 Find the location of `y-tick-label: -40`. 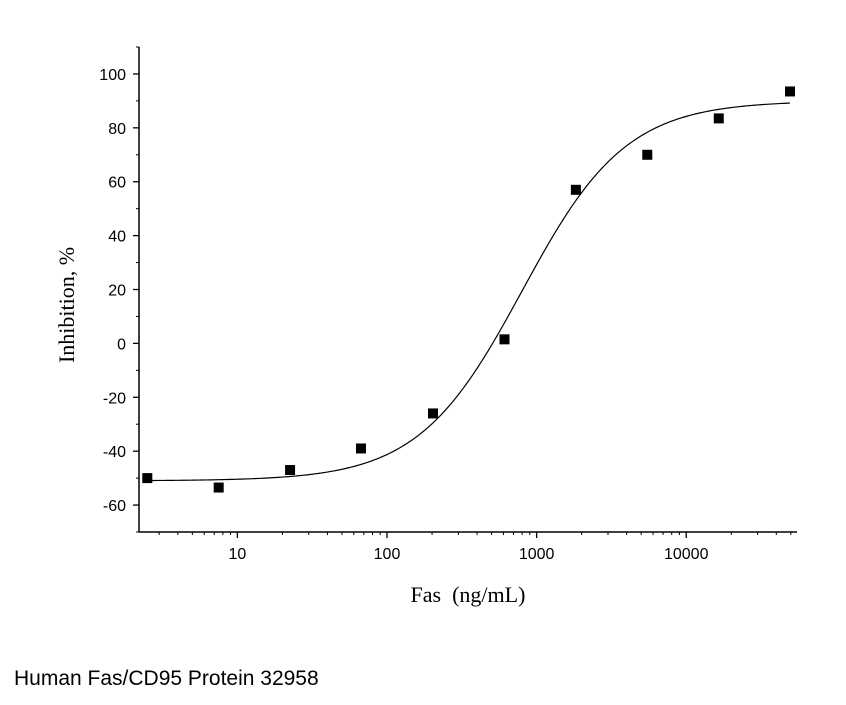

y-tick-label: -40 is located at coordinates (114, 452).